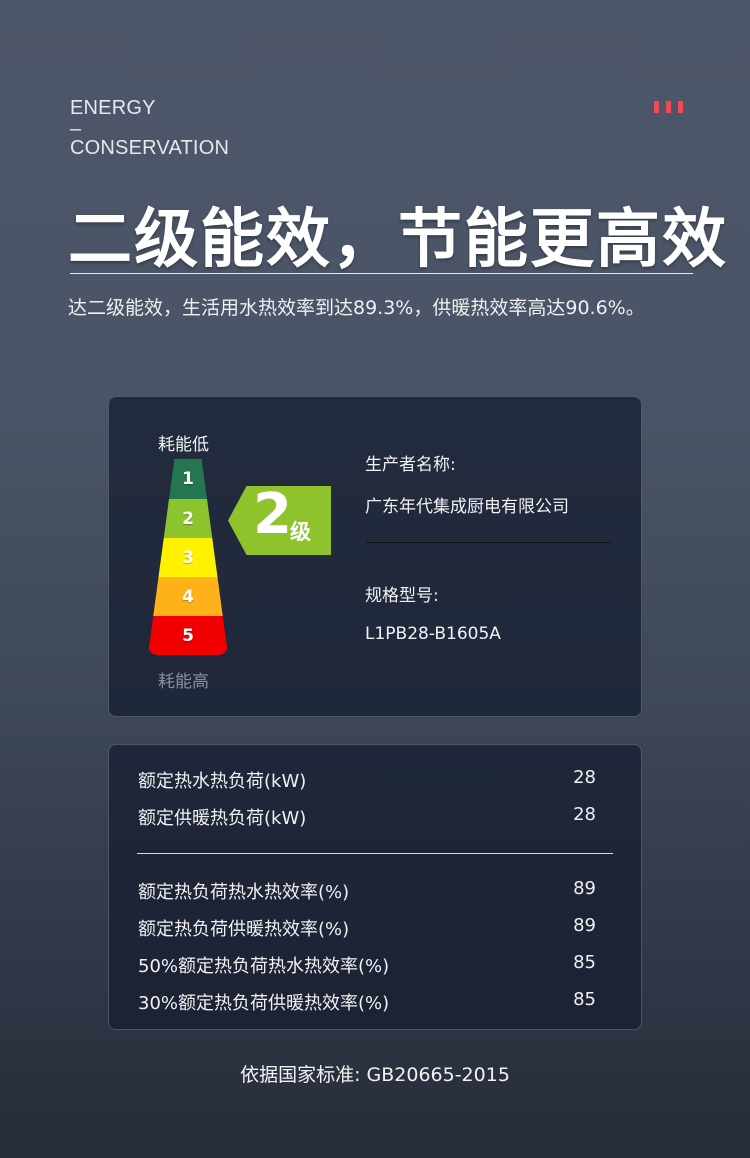 The image size is (750, 1158). I want to click on grade-unit: 级, so click(300, 532).